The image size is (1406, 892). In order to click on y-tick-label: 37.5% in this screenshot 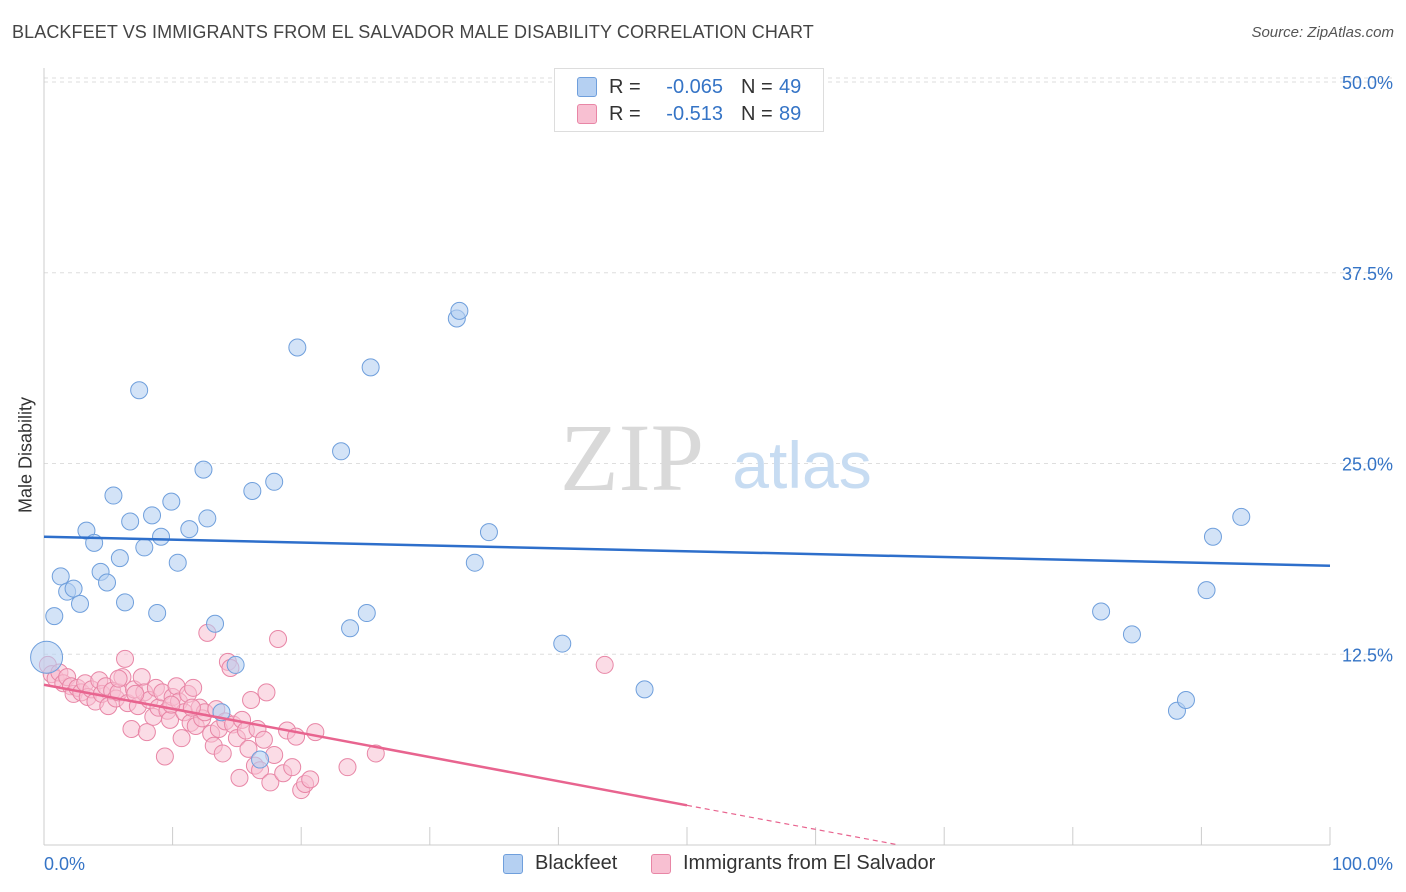, I will do `click(1367, 274)`.